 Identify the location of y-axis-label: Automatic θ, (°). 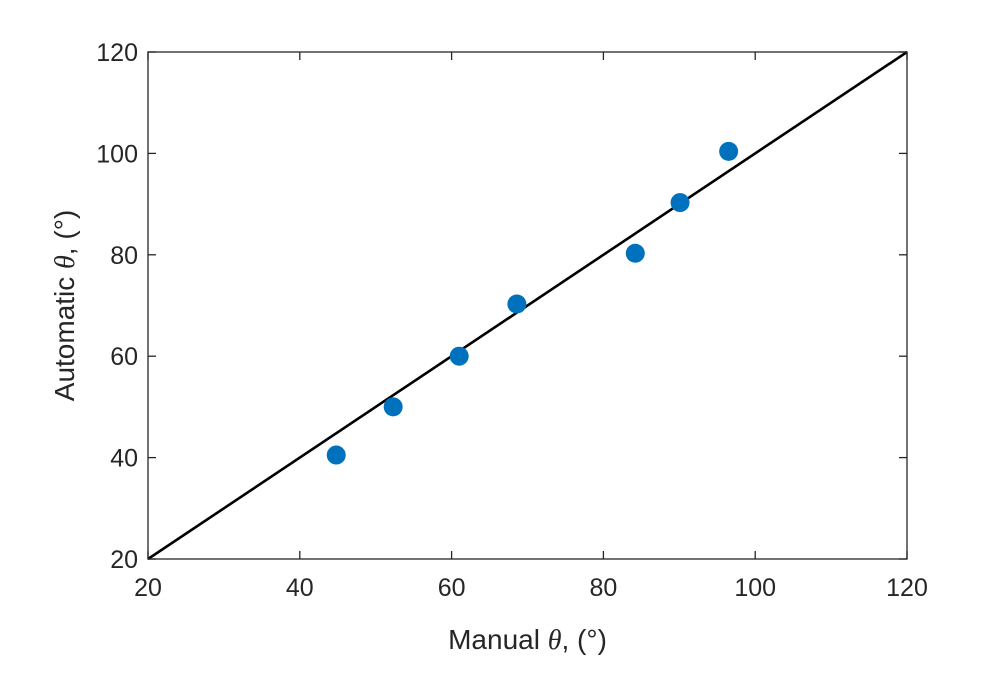
(65, 305).